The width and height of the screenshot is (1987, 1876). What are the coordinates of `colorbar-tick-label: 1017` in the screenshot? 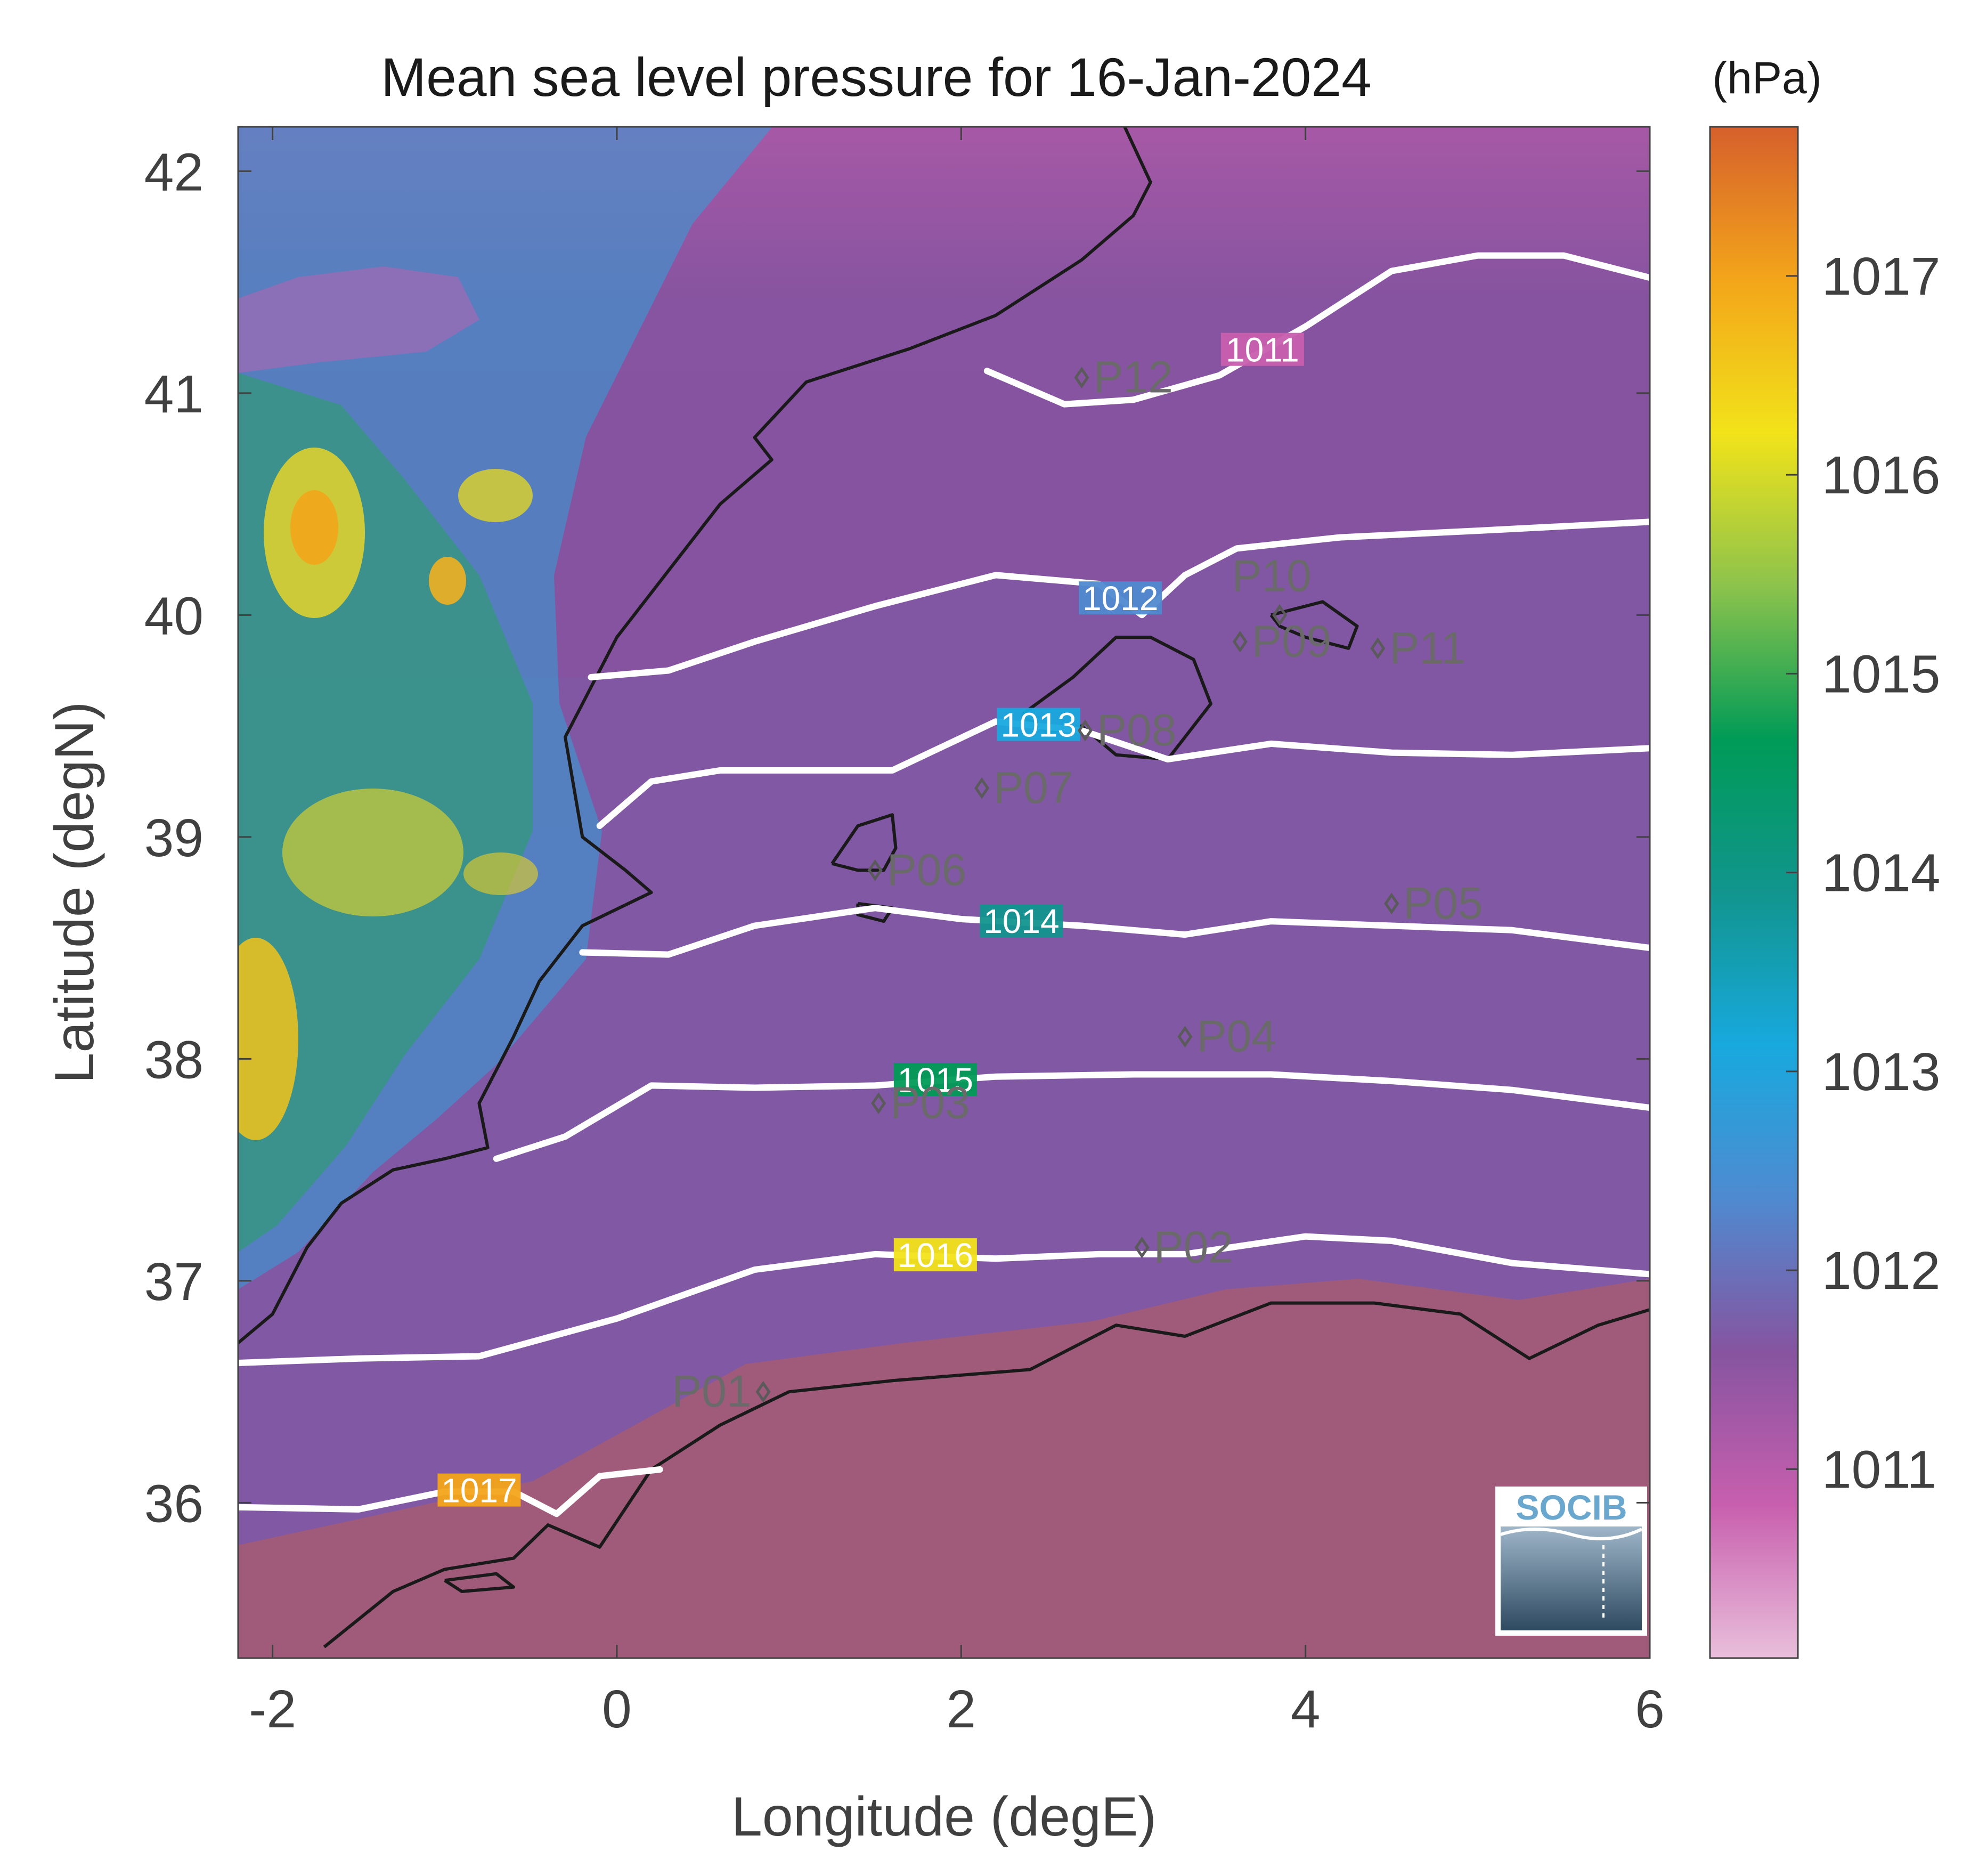 It's located at (1881, 277).